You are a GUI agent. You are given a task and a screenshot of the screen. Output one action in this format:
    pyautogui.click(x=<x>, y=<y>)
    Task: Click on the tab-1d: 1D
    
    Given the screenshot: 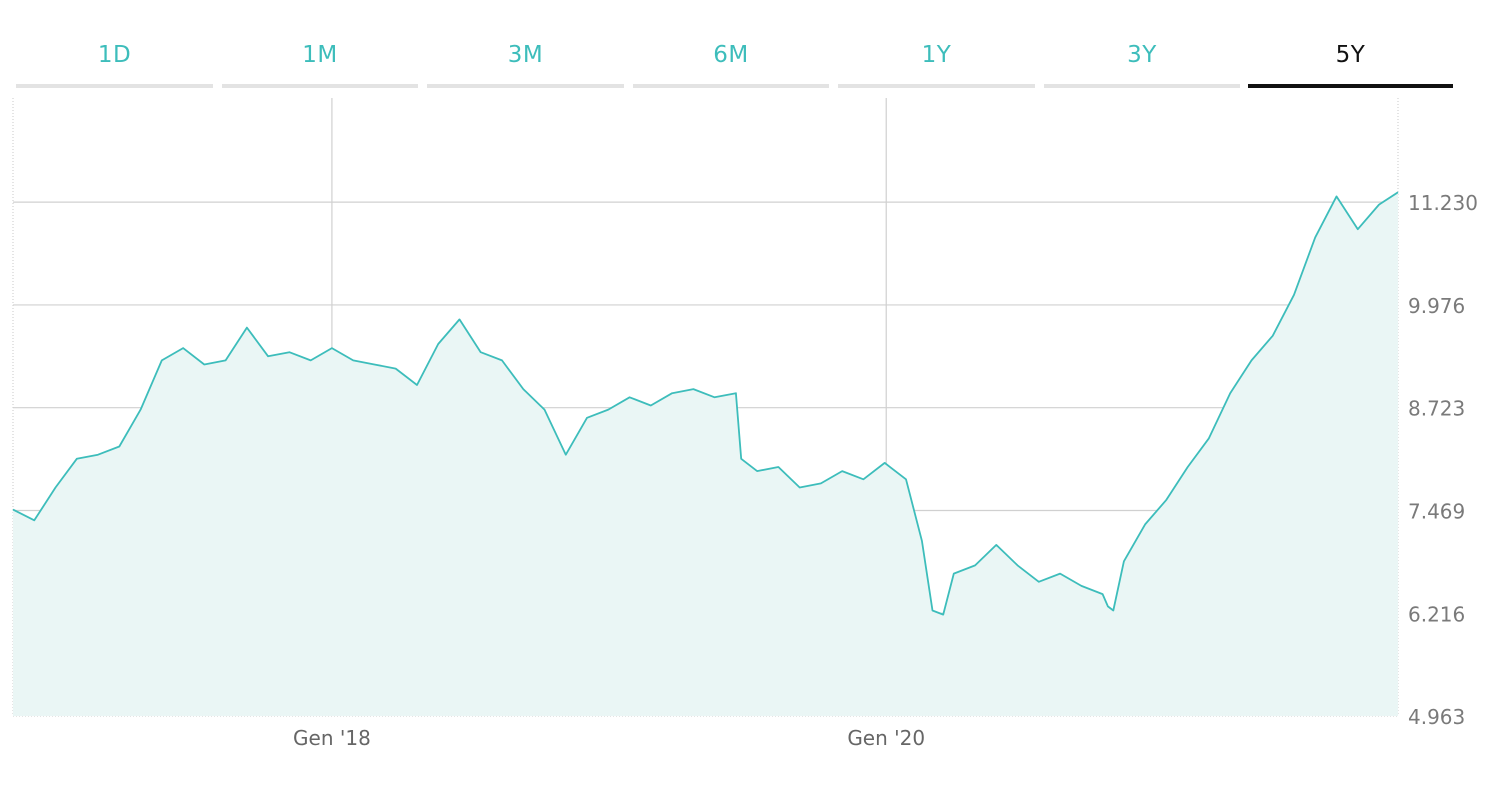 What is the action you would take?
    pyautogui.click(x=114, y=59)
    